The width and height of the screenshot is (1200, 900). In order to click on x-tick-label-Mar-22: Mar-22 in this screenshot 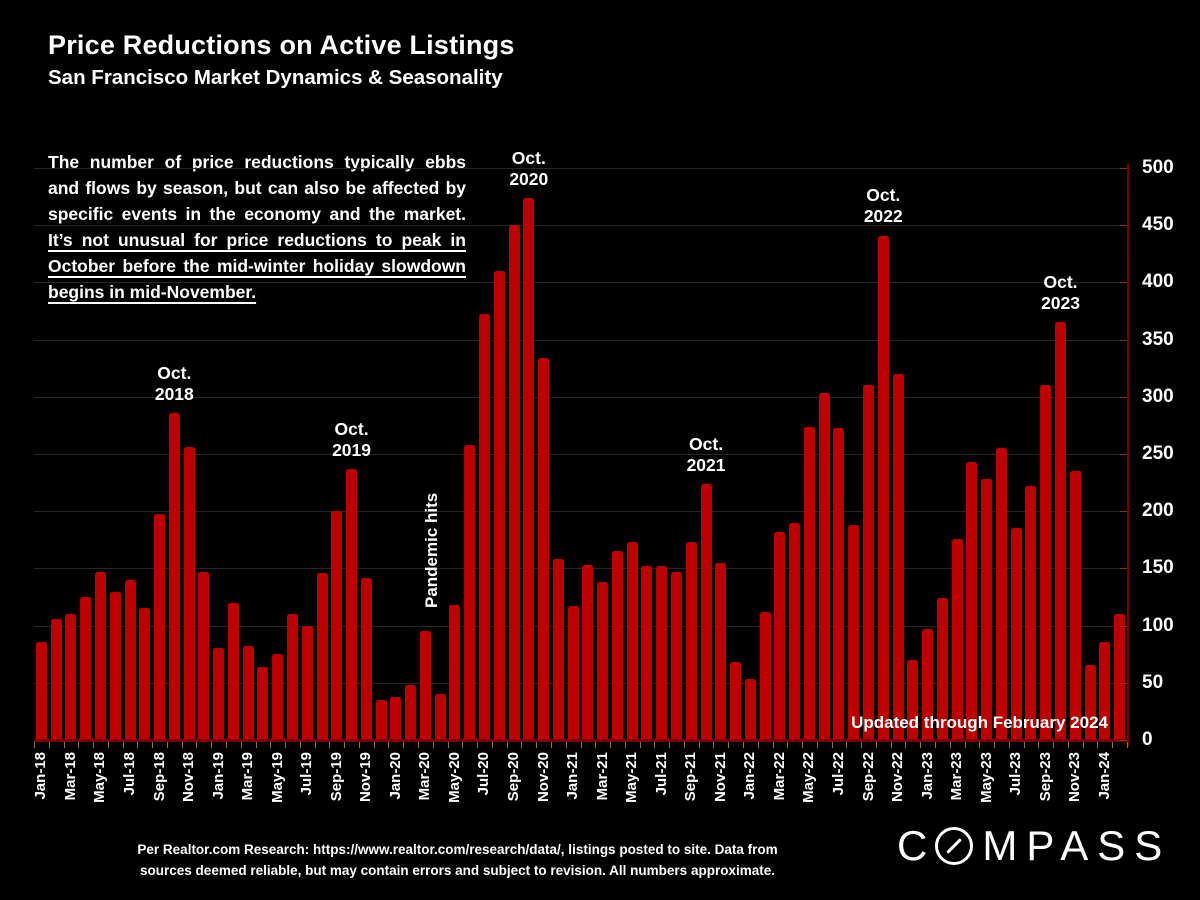, I will do `click(779, 776)`.